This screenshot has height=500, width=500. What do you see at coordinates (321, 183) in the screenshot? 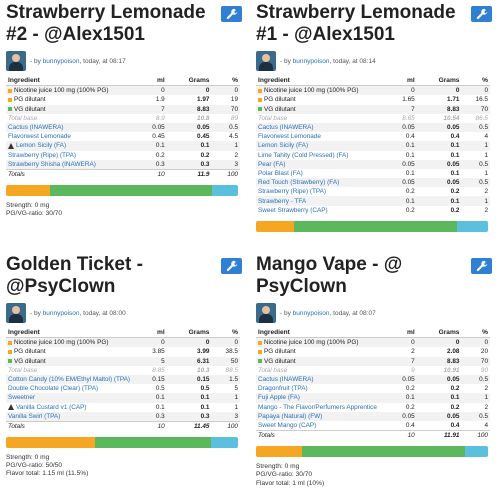
I see `ingredient-cell: Red Touch (Strawberry) (FA)` at bounding box center [321, 183].